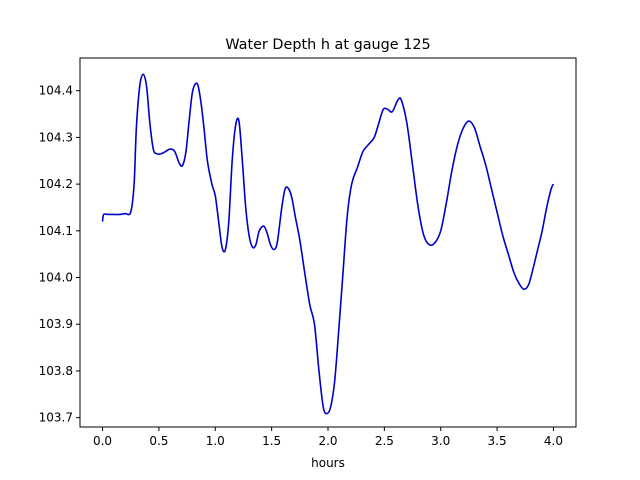  I want to click on x-axis: 0.0 0.5 1.0 1.5 2.0 2.5 3.0 3.5 4.0, so click(328, 437).